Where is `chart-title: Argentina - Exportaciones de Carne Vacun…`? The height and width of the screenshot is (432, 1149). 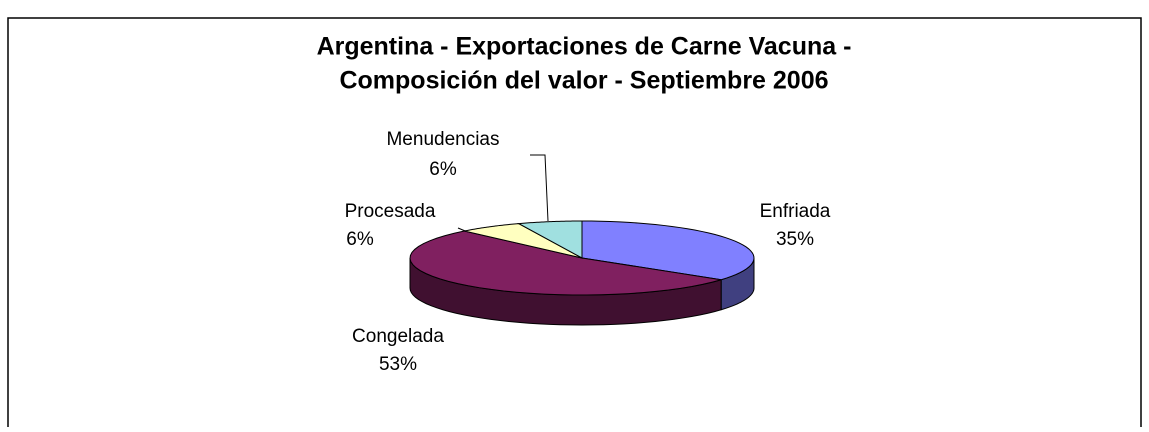
chart-title: Argentina - Exportaciones de Carne Vacun… is located at coordinates (584, 47).